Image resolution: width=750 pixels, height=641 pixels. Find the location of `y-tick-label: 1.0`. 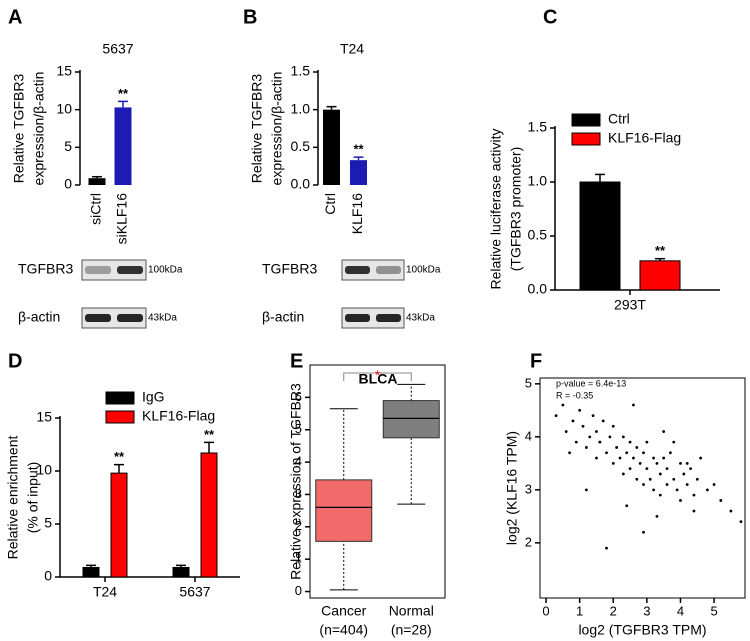

y-tick-label: 1.0 is located at coordinates (301, 108).